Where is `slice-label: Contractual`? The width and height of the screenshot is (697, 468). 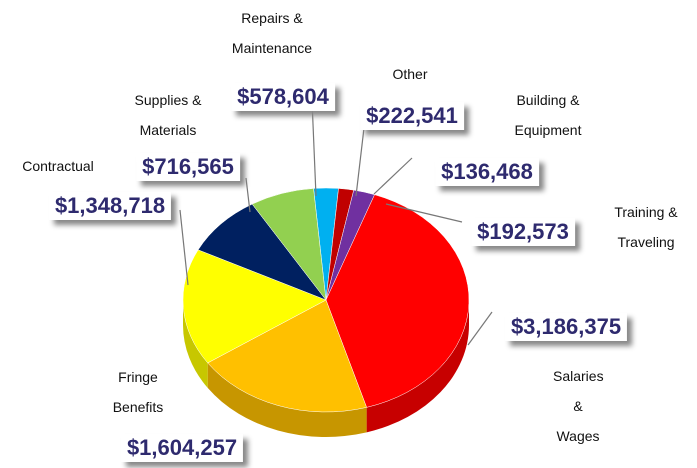 slice-label: Contractual is located at coordinates (58, 166).